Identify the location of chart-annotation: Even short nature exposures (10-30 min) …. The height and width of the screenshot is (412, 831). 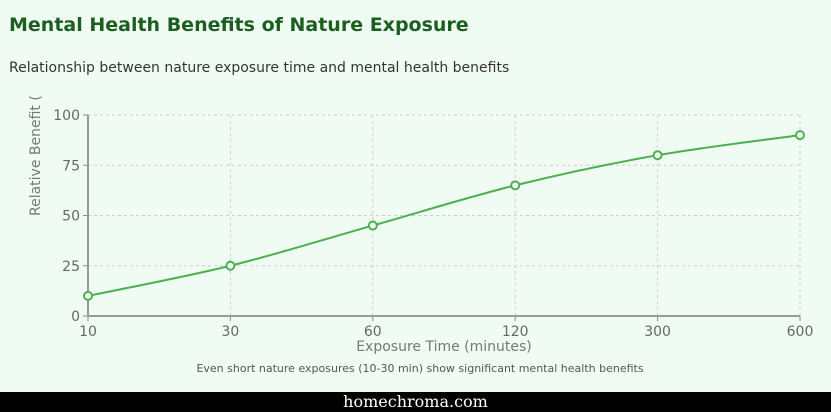
(419, 368).